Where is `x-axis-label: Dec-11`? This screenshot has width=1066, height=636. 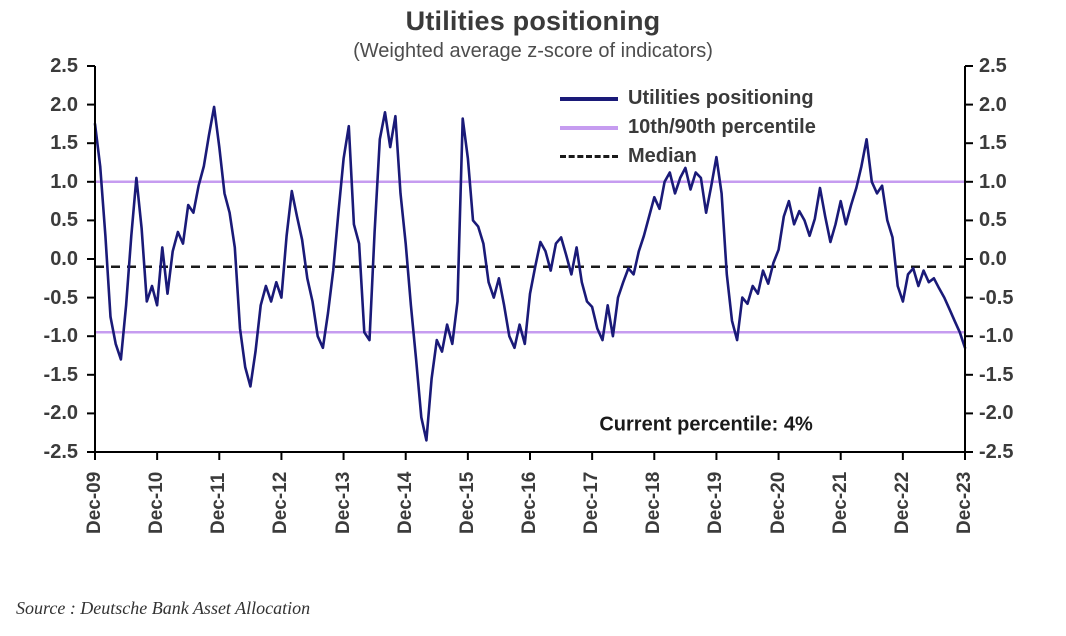 x-axis-label: Dec-11 is located at coordinates (219, 503).